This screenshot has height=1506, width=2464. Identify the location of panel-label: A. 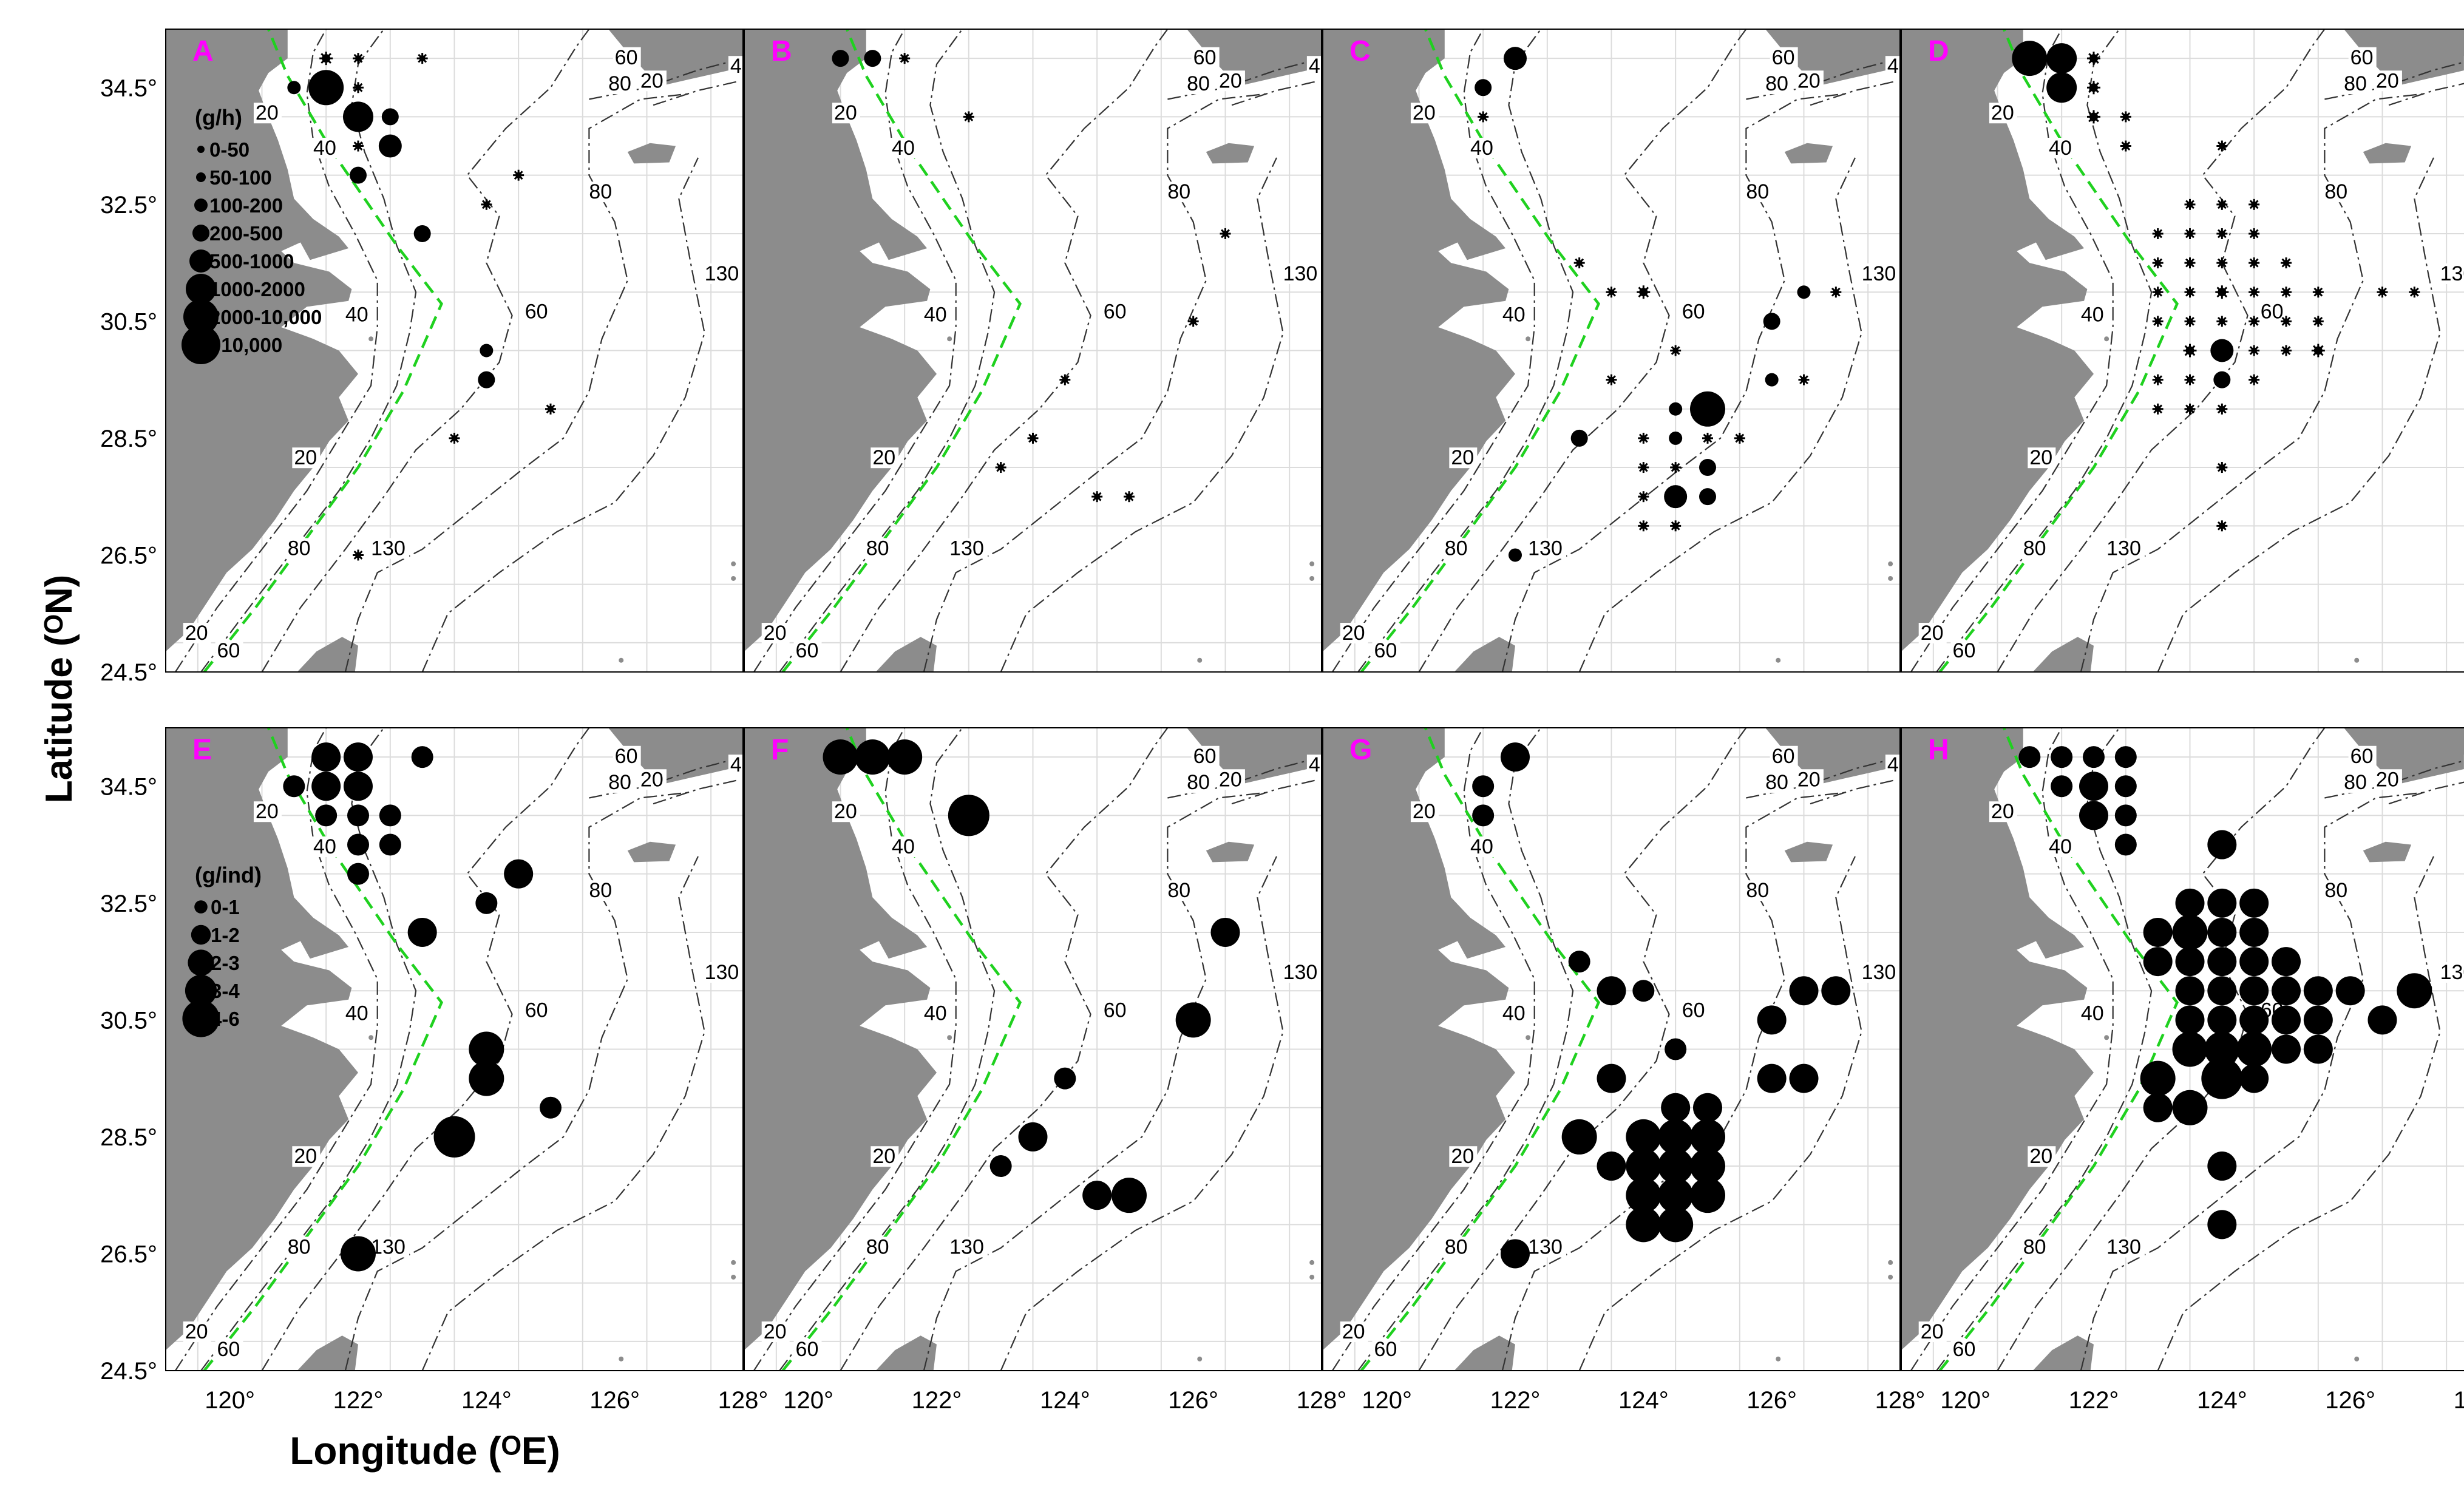
(203, 51).